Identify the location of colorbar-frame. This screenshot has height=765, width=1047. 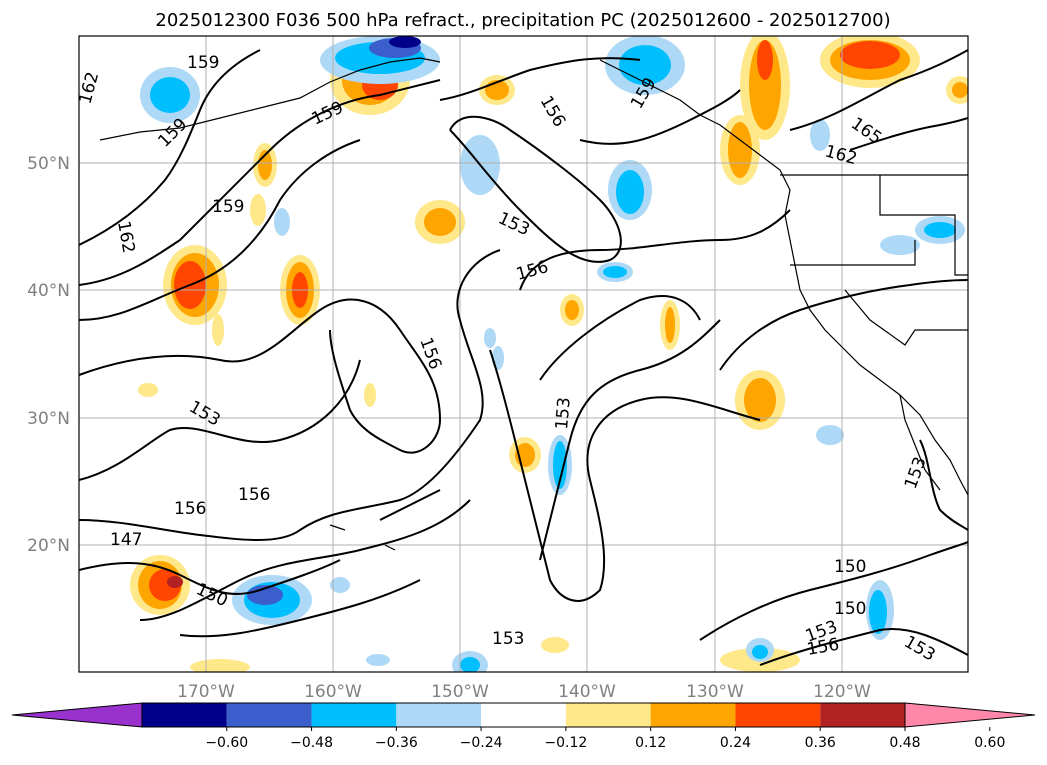
(523, 715).